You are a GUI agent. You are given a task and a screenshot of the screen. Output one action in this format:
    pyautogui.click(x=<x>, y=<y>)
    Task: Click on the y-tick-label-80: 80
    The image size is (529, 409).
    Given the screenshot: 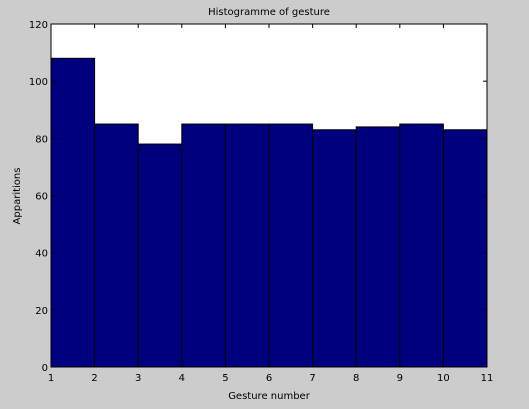 What is the action you would take?
    pyautogui.click(x=41, y=139)
    